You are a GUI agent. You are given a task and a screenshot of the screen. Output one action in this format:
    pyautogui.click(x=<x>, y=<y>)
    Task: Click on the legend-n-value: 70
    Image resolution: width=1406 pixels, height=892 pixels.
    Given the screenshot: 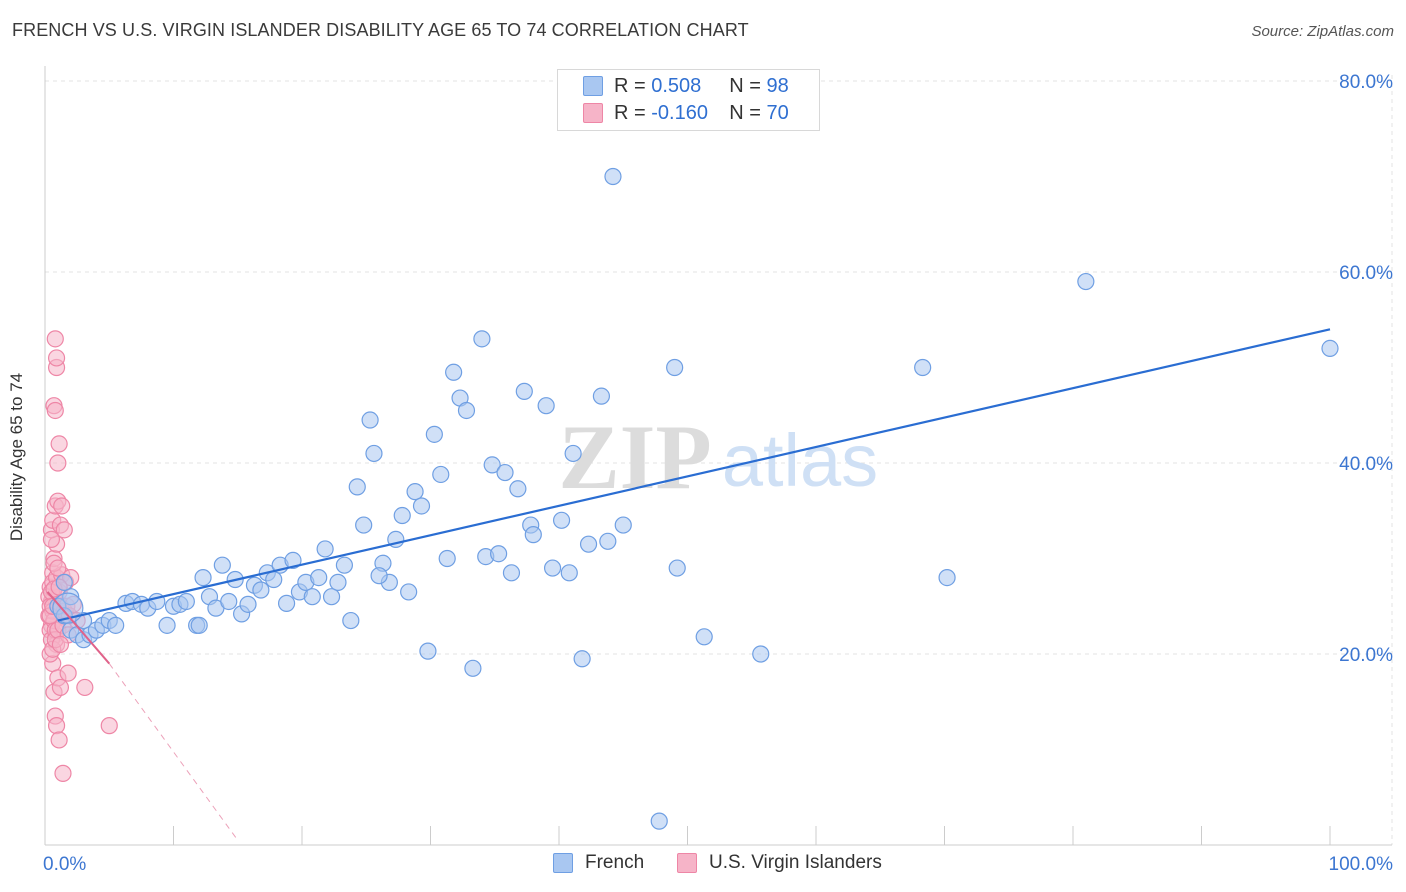 What is the action you would take?
    pyautogui.click(x=777, y=112)
    